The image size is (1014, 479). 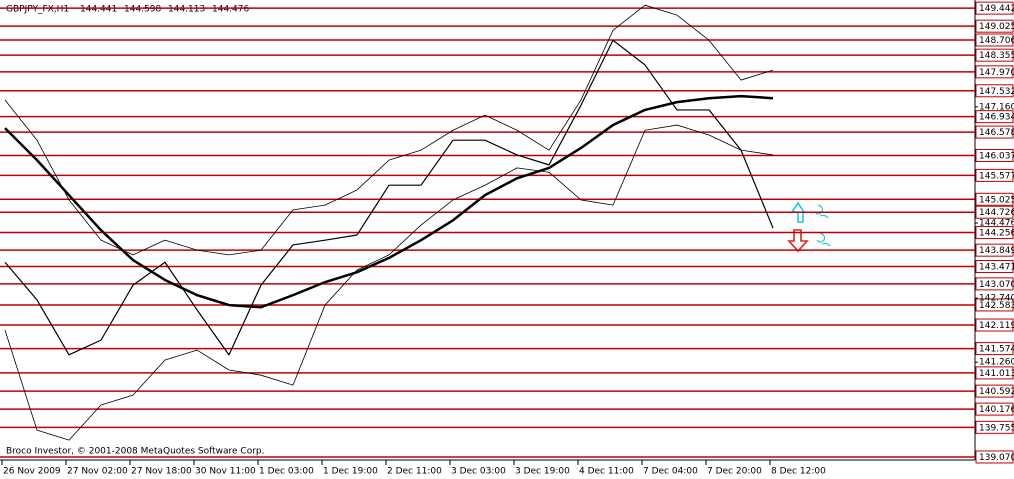 I want to click on level-label: 147.970, so click(x=996, y=73).